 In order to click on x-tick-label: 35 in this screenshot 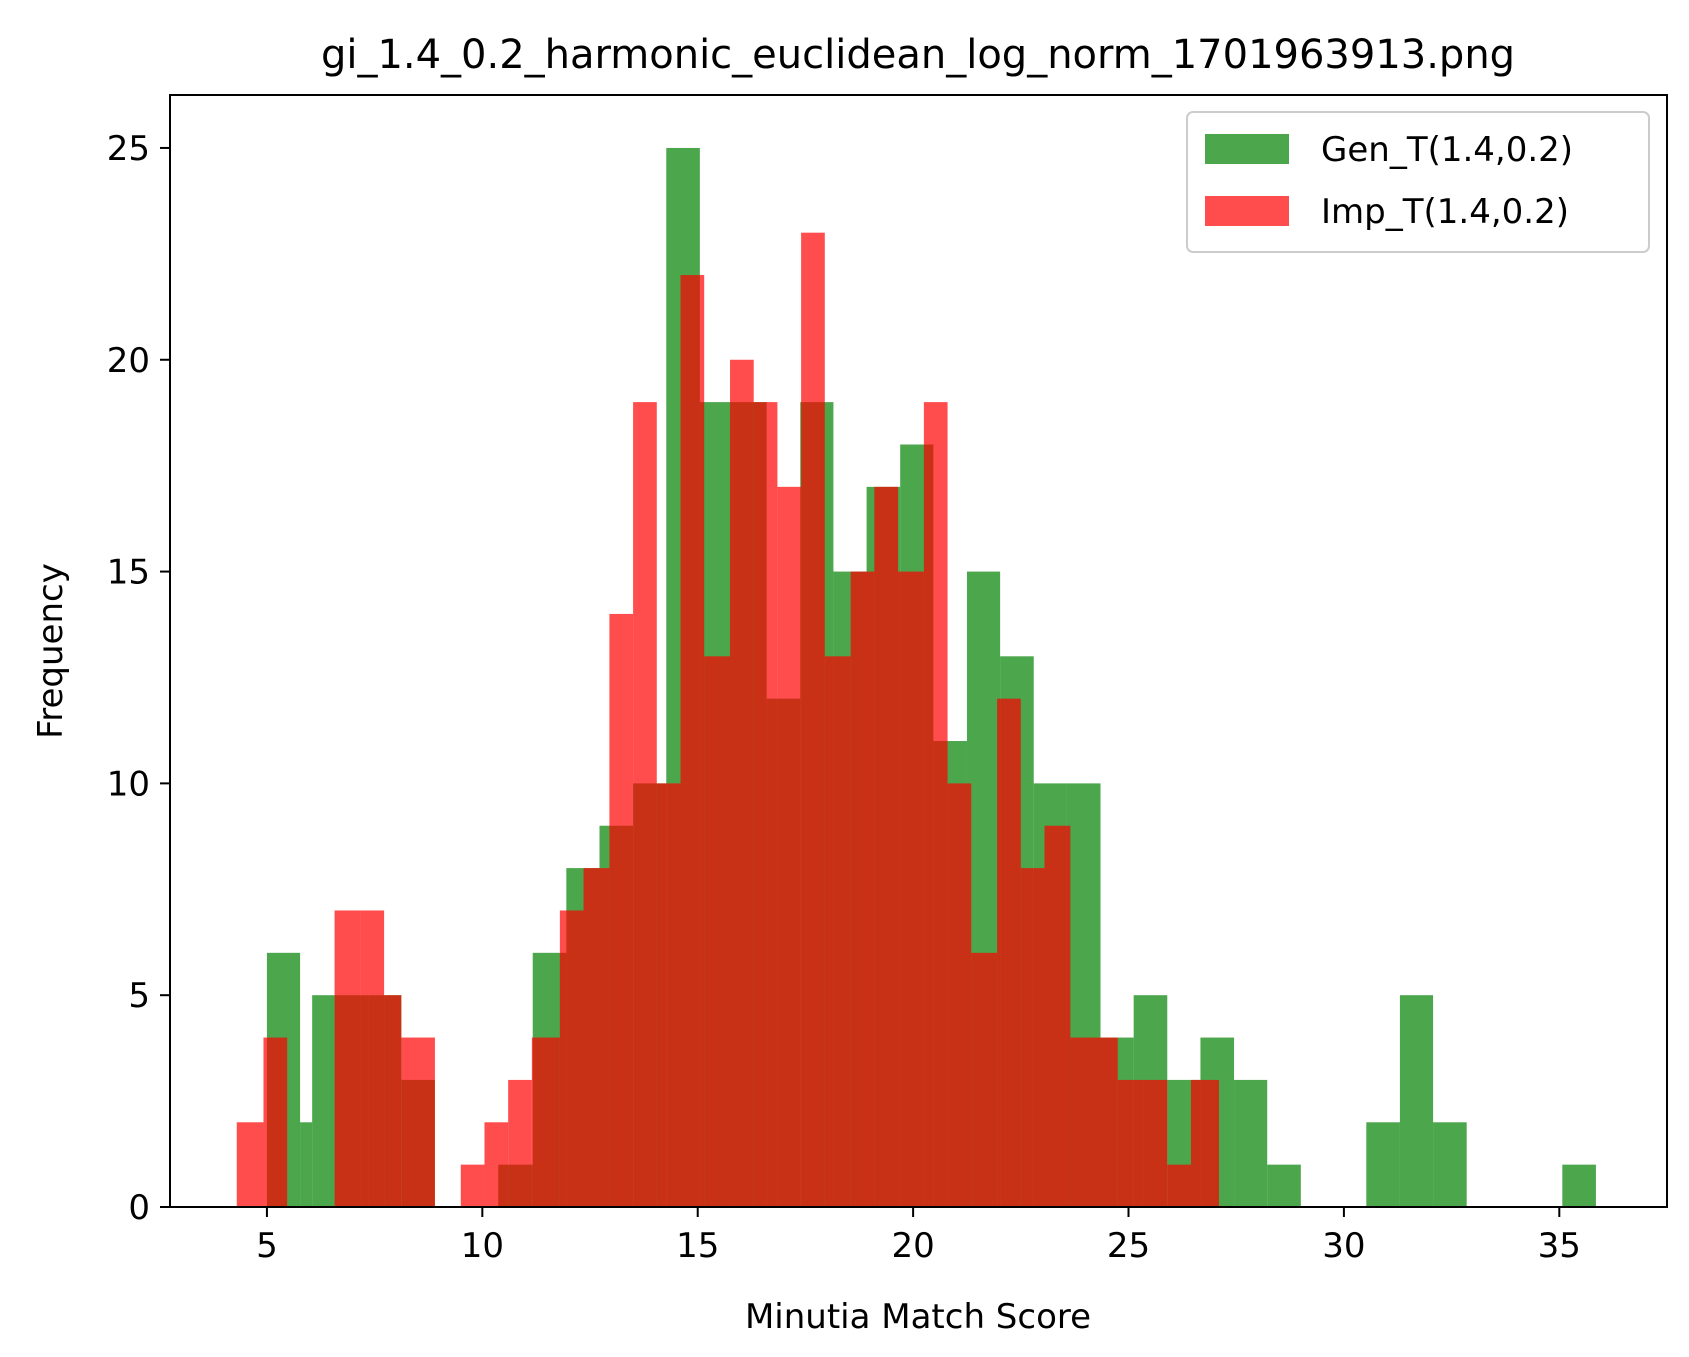, I will do `click(1559, 1246)`.